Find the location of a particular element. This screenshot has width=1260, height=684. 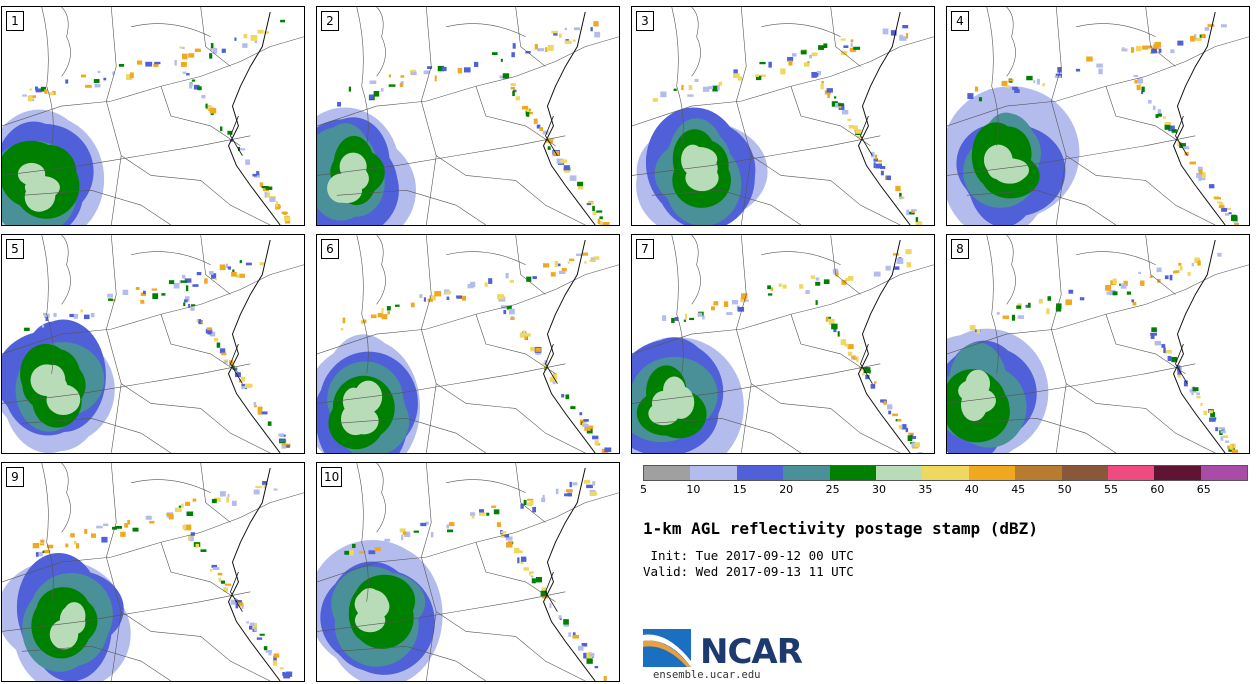

ensemble-member-panel: 4 is located at coordinates (1098, 116).